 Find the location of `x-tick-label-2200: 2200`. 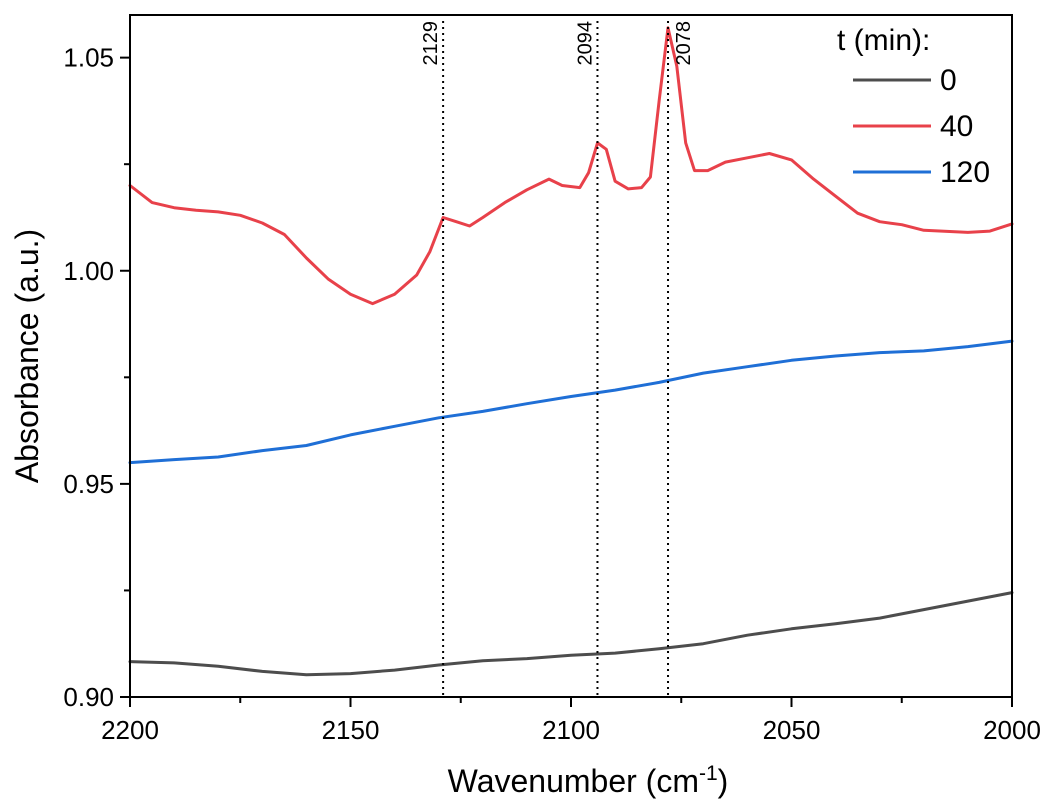

x-tick-label-2200: 2200 is located at coordinates (130, 730).